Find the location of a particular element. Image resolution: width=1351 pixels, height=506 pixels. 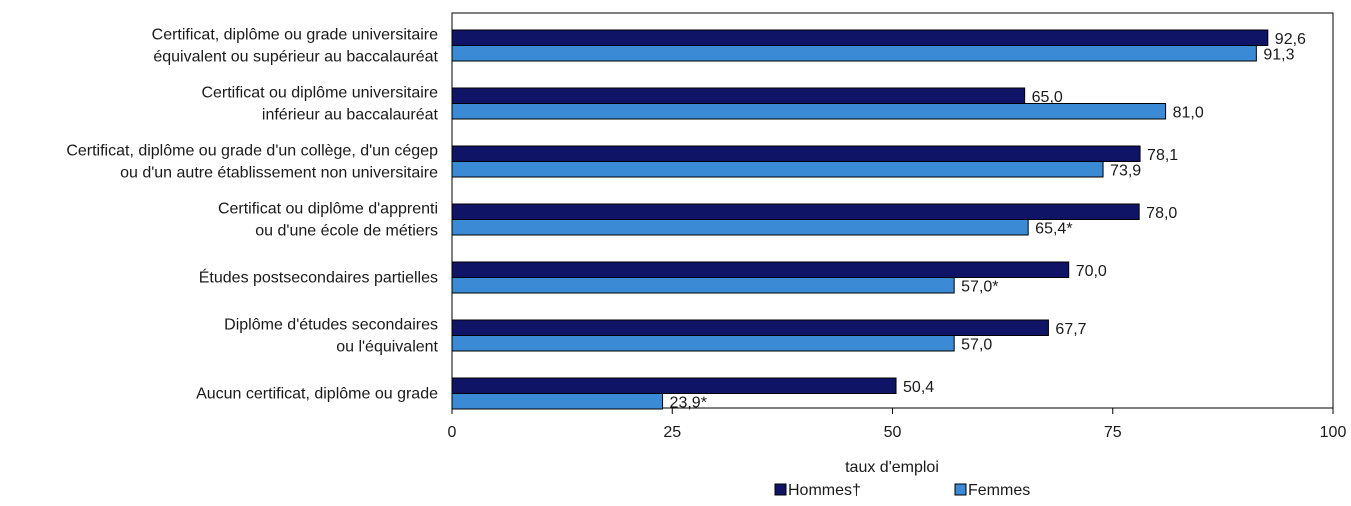

x-tick-label: 100 is located at coordinates (1333, 432).